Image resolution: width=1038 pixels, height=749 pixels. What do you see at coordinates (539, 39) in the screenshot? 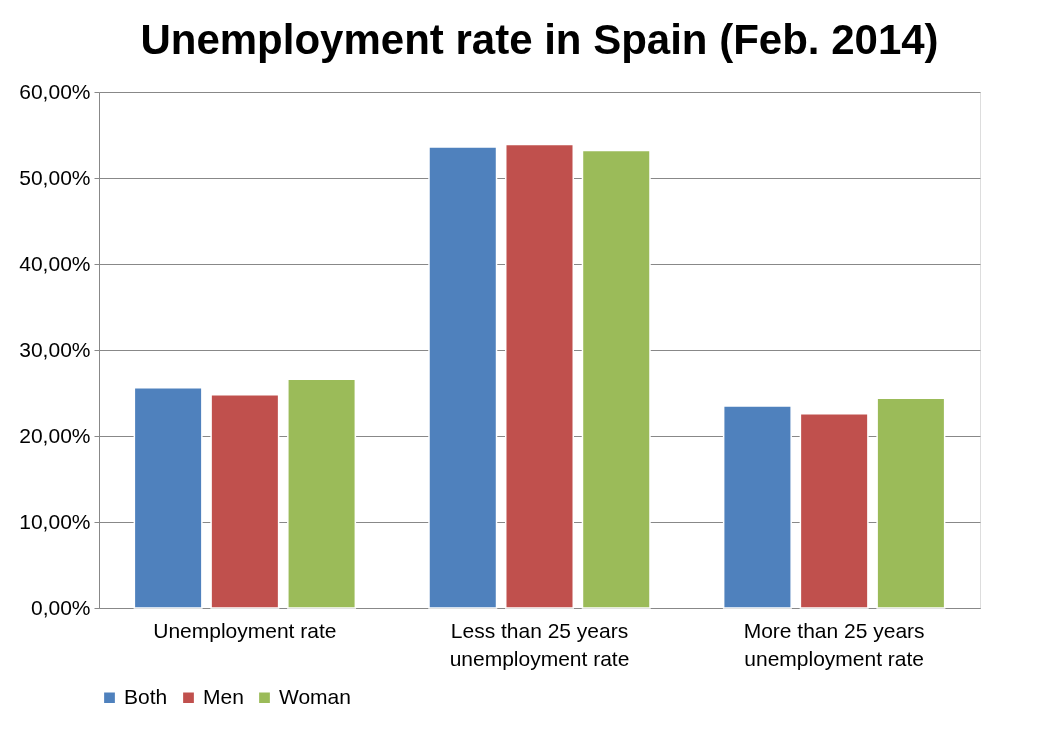
I see `chart-title: Unemployment rate in Spain (Feb. 2014)` at bounding box center [539, 39].